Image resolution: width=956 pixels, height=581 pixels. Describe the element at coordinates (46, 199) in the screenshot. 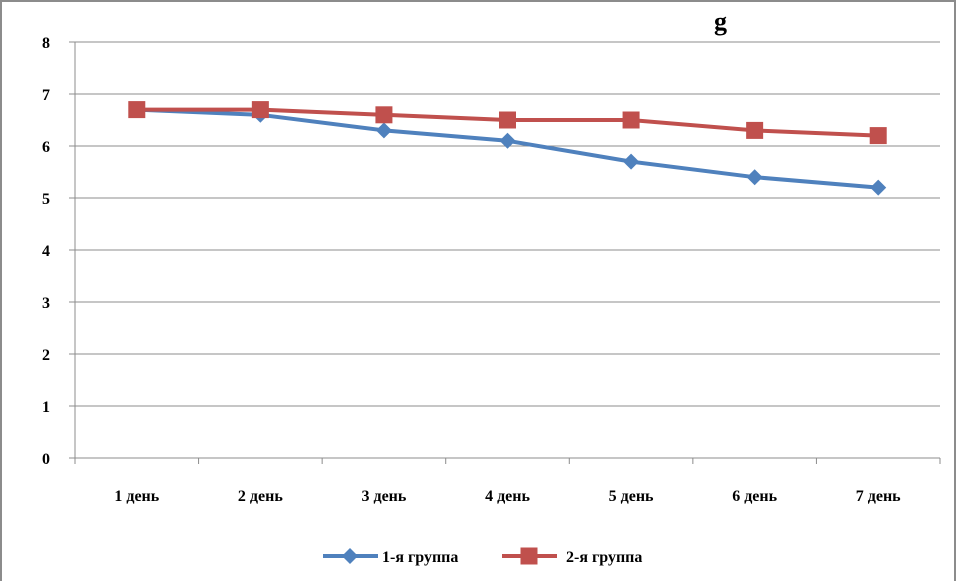

I see `y-tick-label: 5` at that location.